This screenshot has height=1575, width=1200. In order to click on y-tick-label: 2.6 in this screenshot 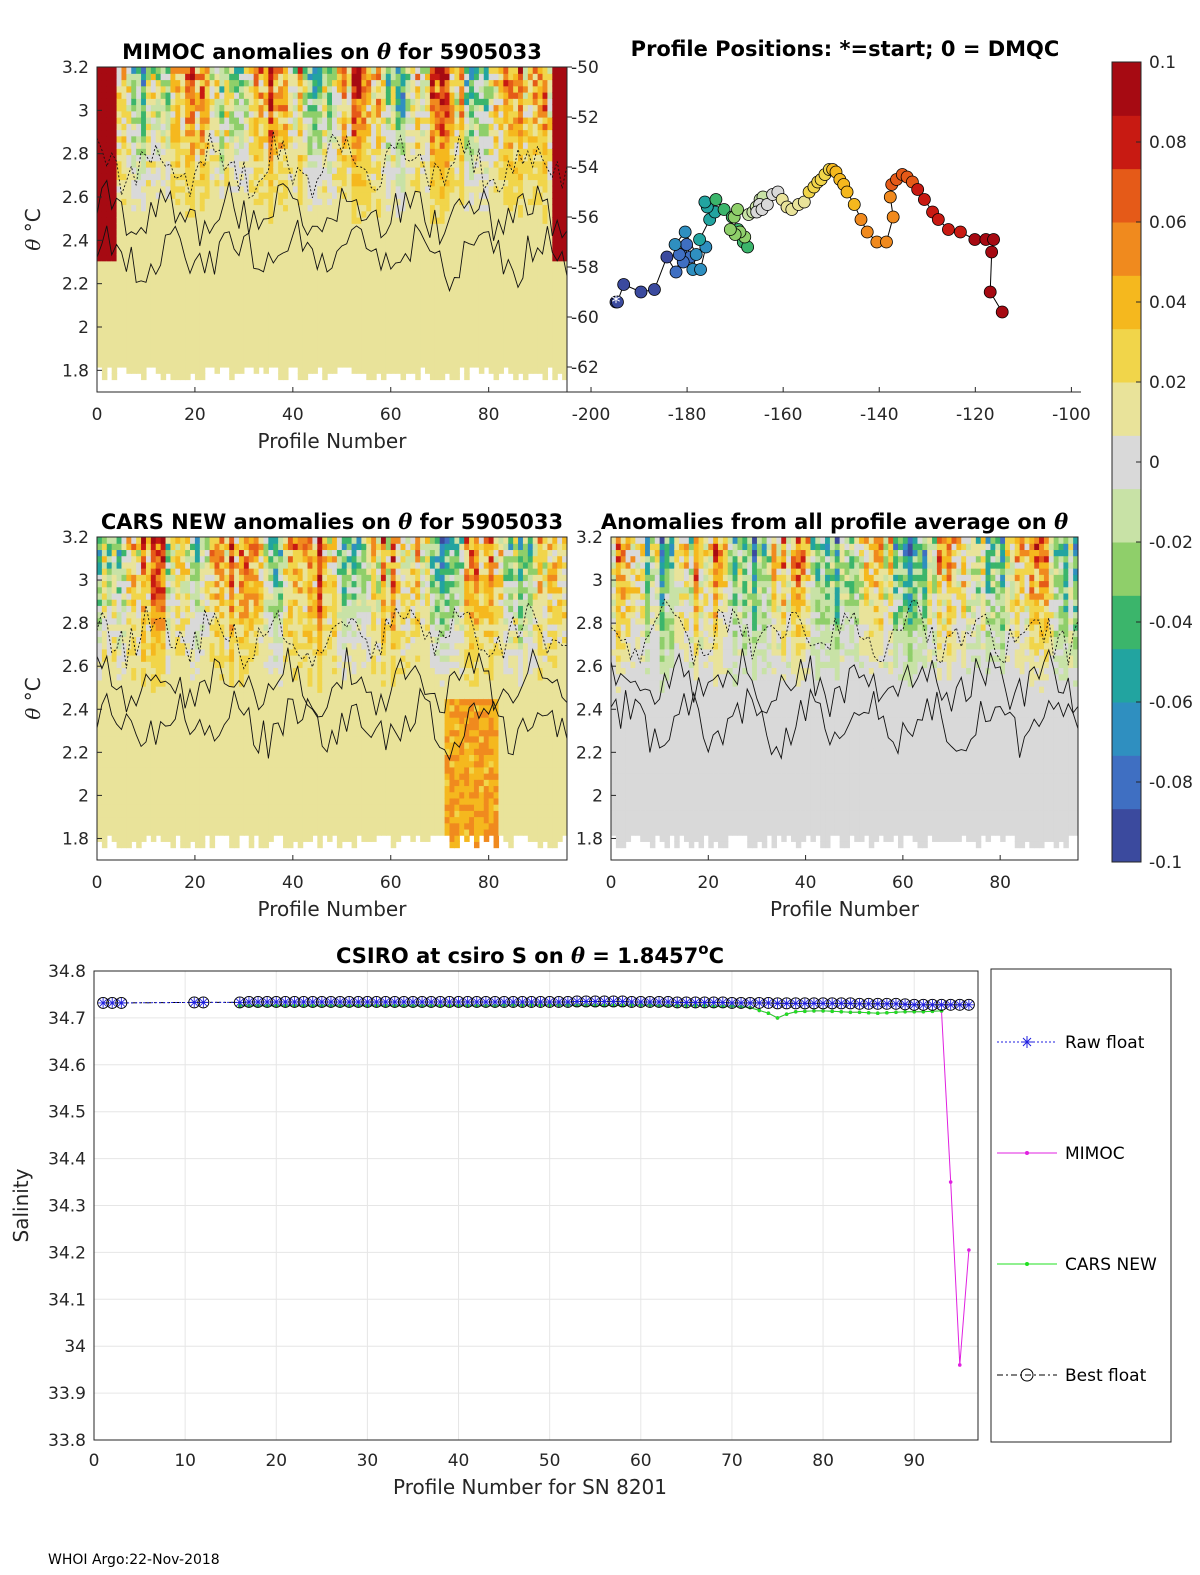, I will do `click(75, 198)`.